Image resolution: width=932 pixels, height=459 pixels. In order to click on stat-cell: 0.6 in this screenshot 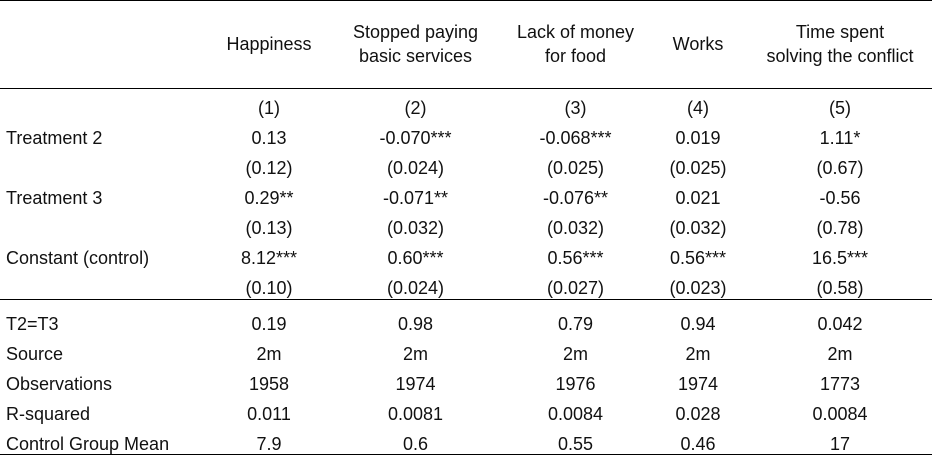, I will do `click(415, 444)`.